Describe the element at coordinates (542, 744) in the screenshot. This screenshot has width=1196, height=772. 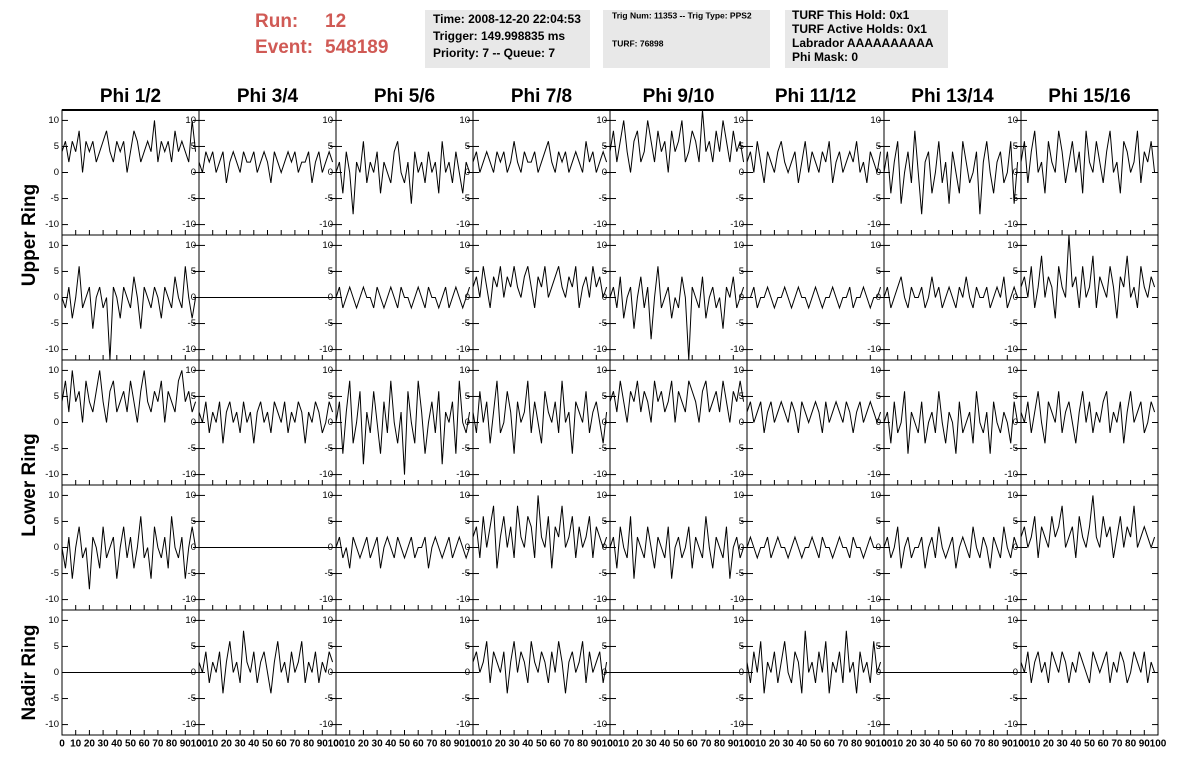
I see `x-tick-label: 50` at that location.